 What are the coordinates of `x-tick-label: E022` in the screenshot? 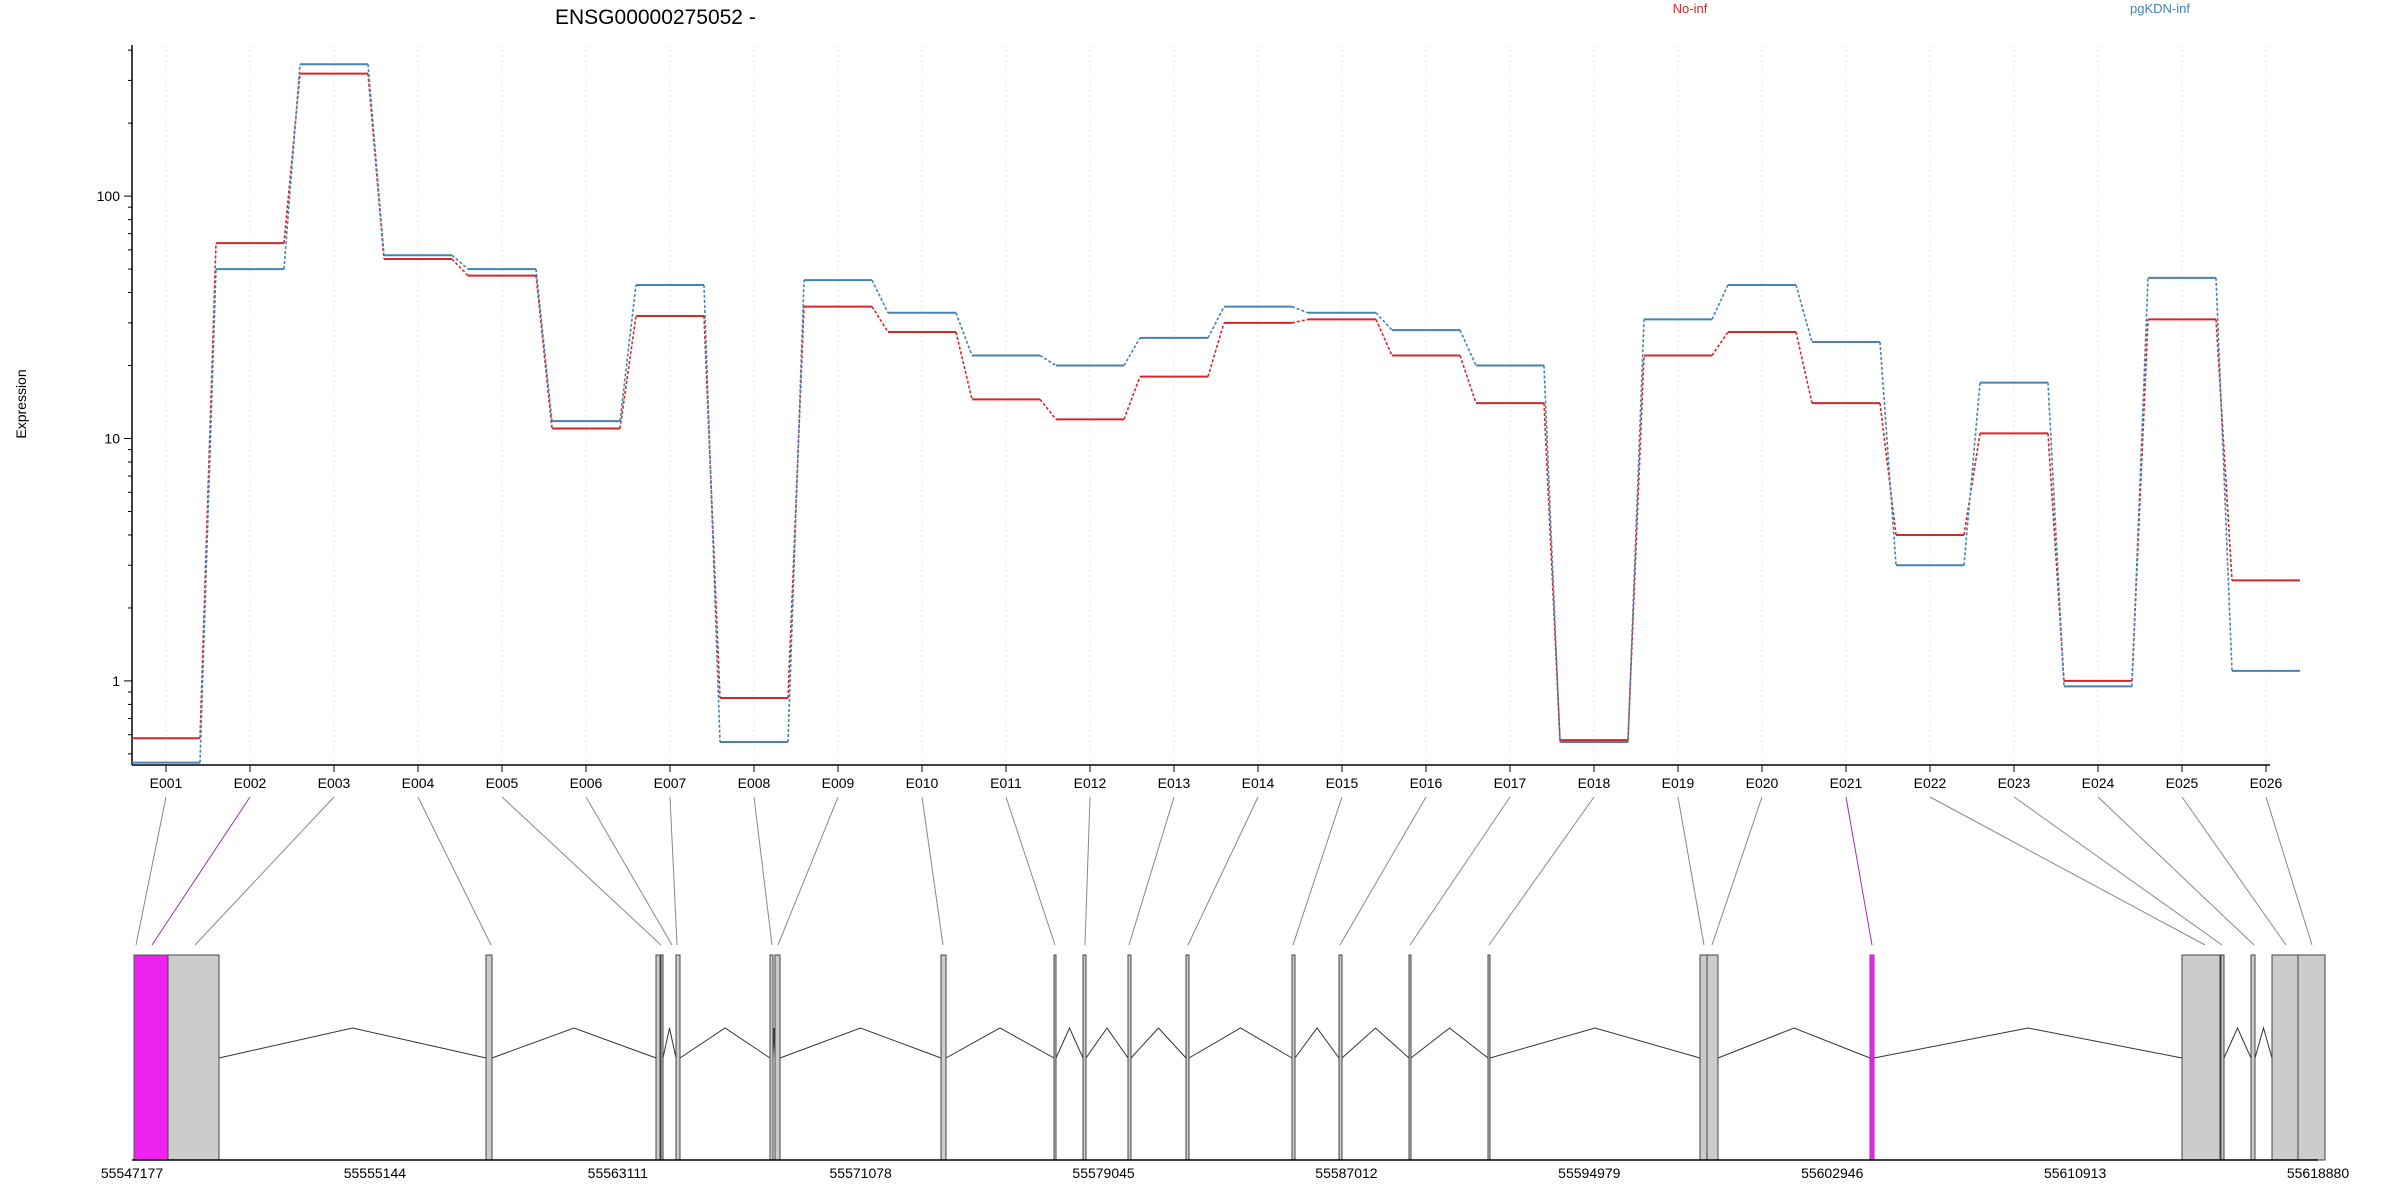 It's located at (1930, 783).